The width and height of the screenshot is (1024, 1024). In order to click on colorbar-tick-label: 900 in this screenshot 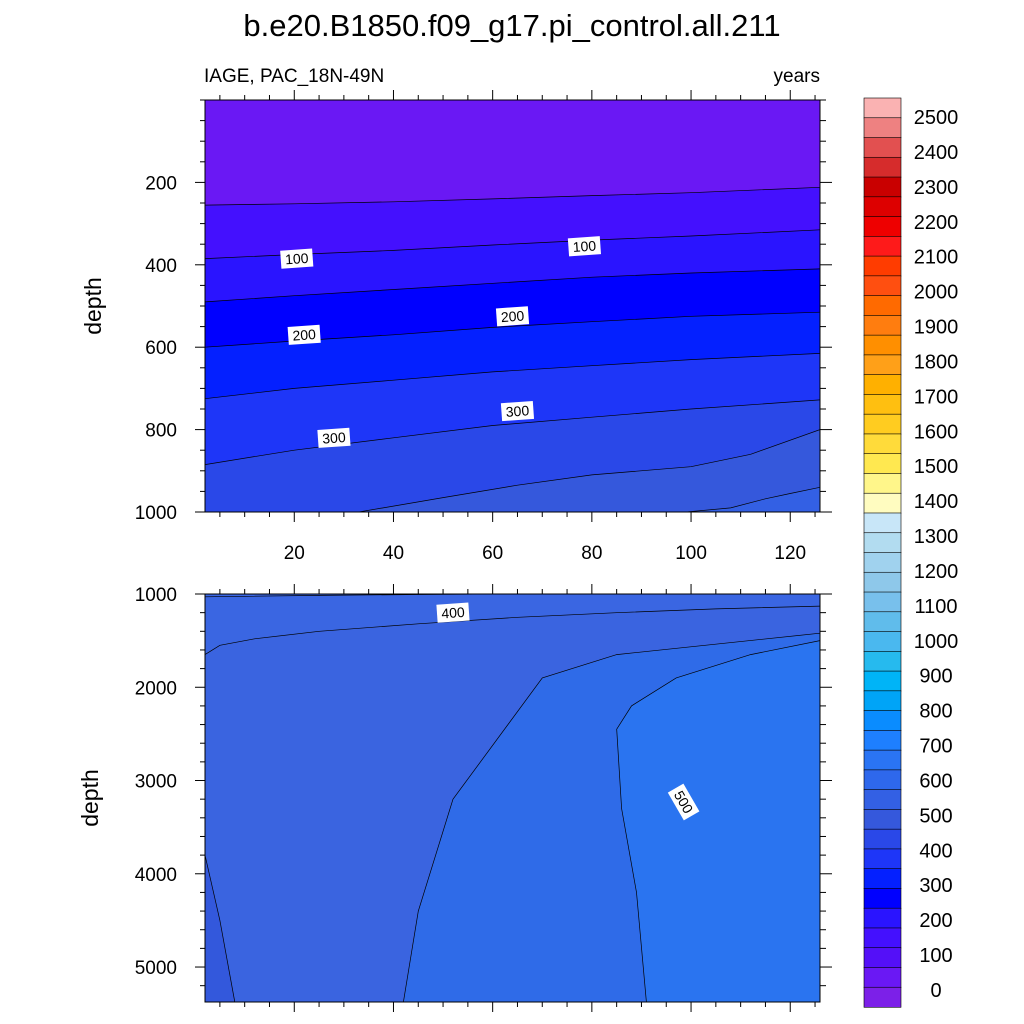, I will do `click(935, 677)`.